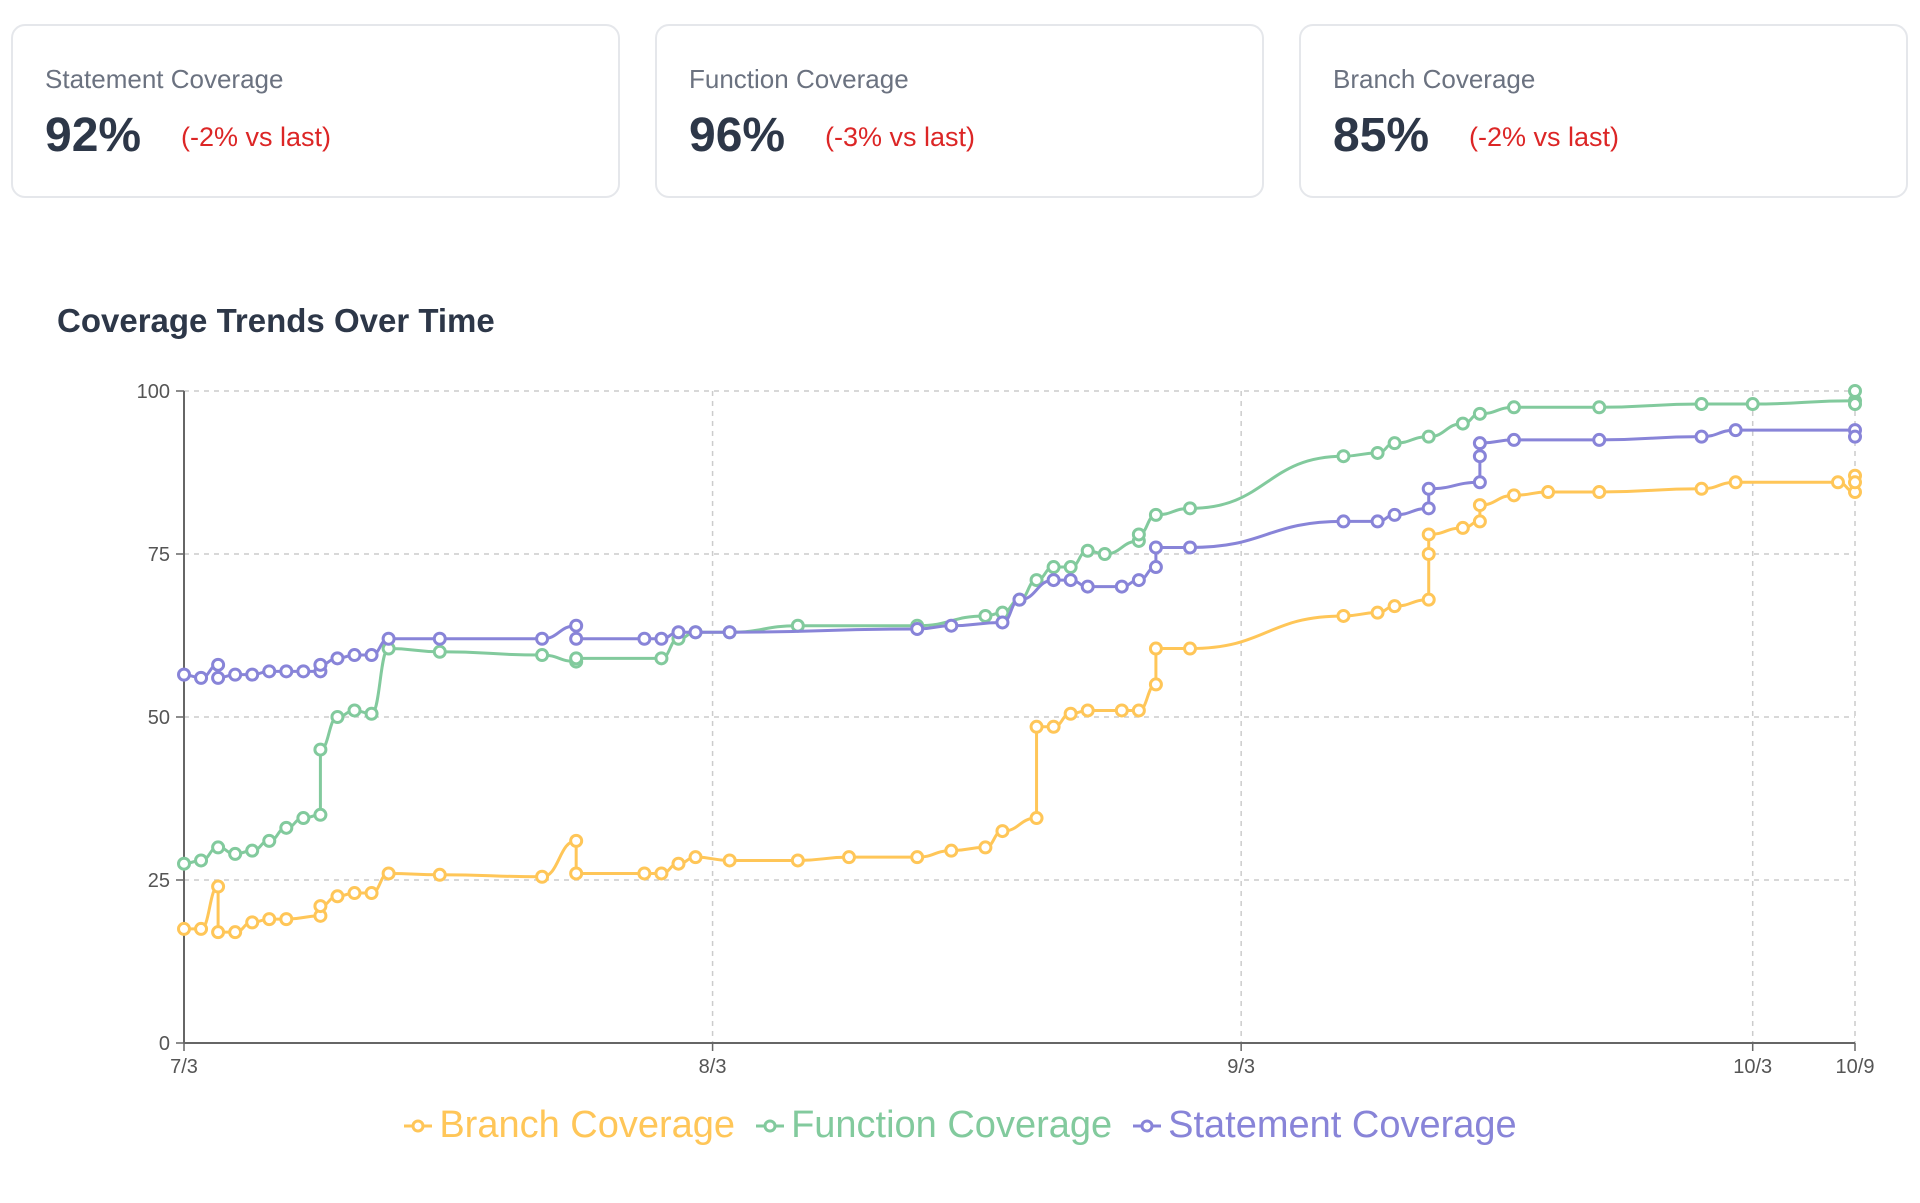 This screenshot has height=1203, width=1920. I want to click on legend-item-branch: Branch Coverage, so click(569, 1125).